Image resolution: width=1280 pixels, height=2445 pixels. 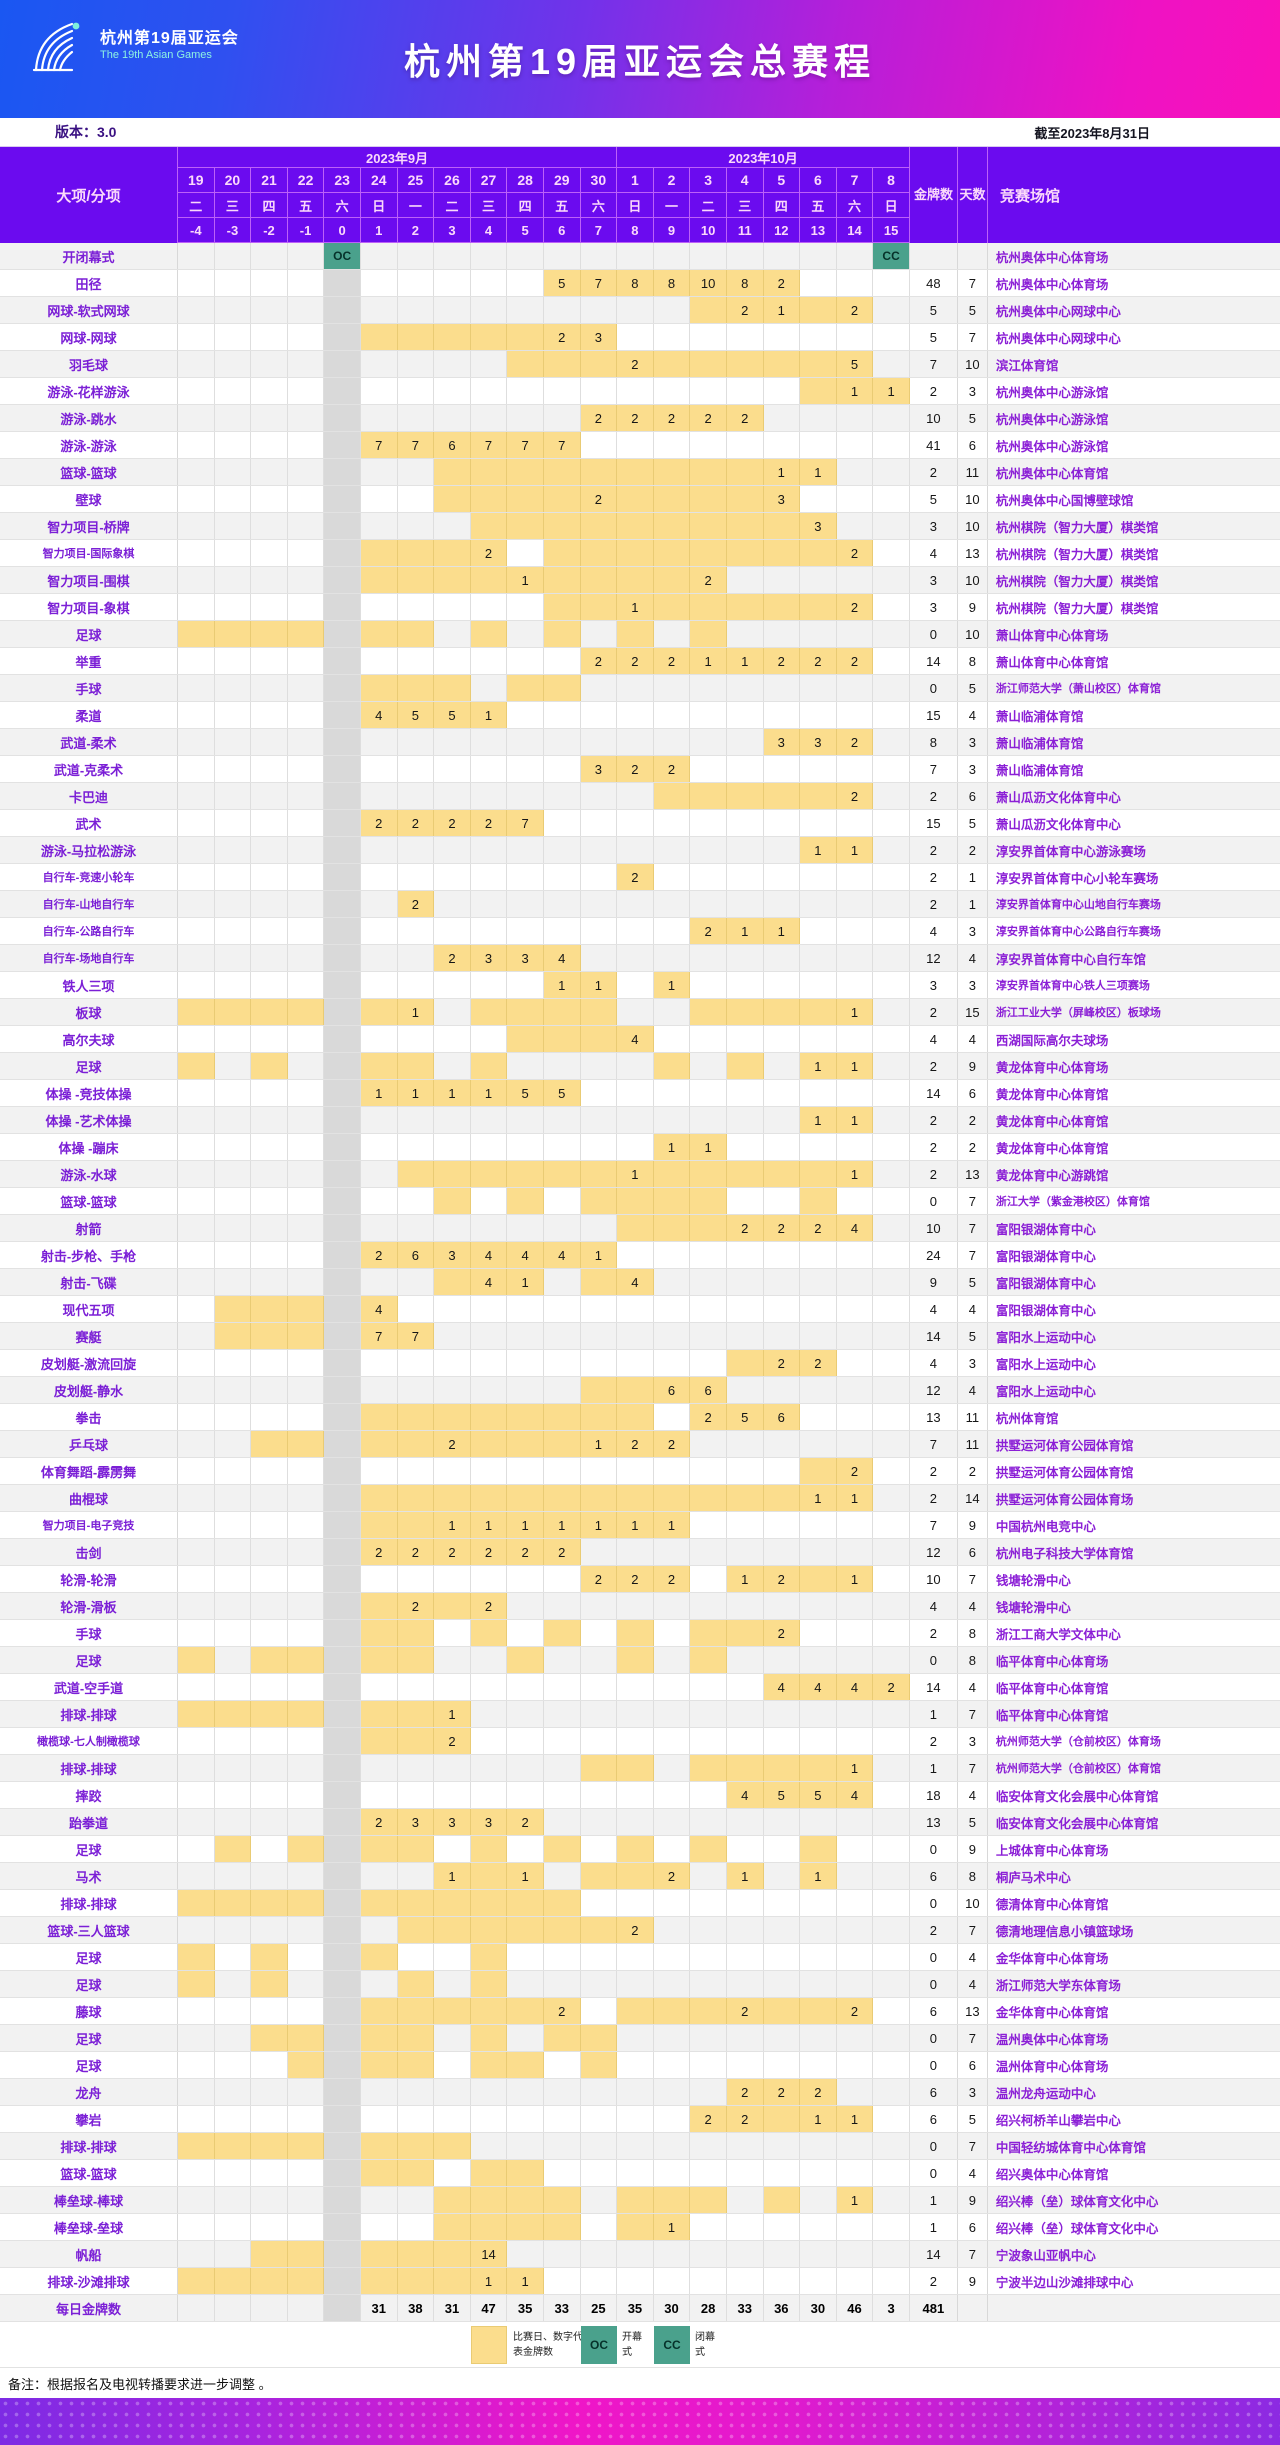 What do you see at coordinates (640, 310) in the screenshot?
I see `schedule-row: 网球-软式网球 2 1 2 5 5 杭州奥体中心网球中心` at bounding box center [640, 310].